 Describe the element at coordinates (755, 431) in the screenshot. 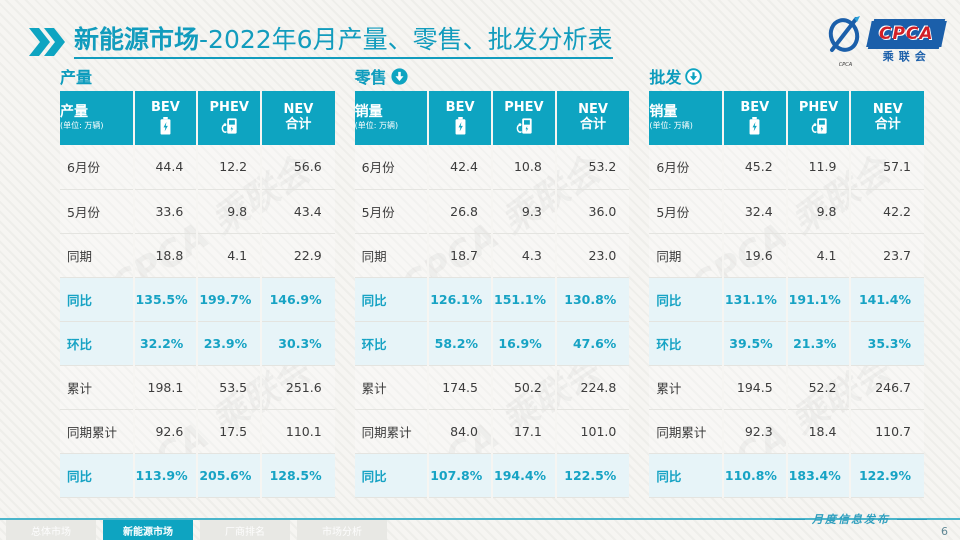

I see `cell-bev: 92.3` at that location.